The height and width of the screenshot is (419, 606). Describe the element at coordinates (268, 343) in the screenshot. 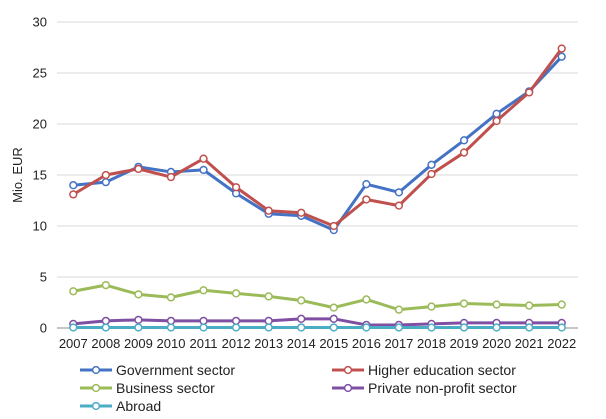

I see `x-tick-label: 2013` at that location.